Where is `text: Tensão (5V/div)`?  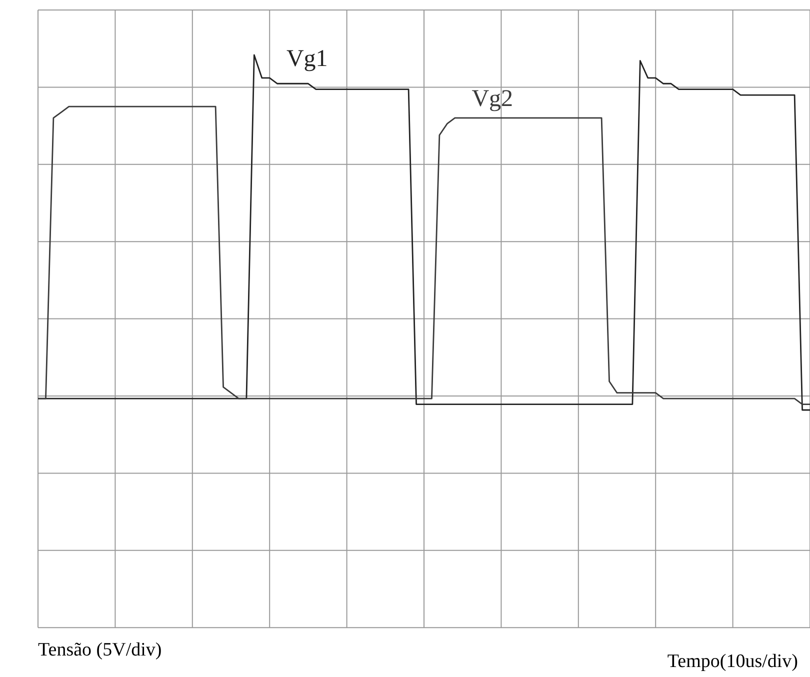
text: Tensão (5V/div) is located at coordinates (100, 650).